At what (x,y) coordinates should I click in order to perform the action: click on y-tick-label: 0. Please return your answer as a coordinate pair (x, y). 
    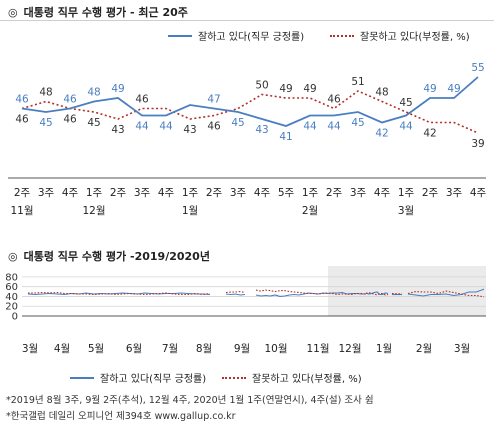
    Looking at the image, I should click on (15, 317).